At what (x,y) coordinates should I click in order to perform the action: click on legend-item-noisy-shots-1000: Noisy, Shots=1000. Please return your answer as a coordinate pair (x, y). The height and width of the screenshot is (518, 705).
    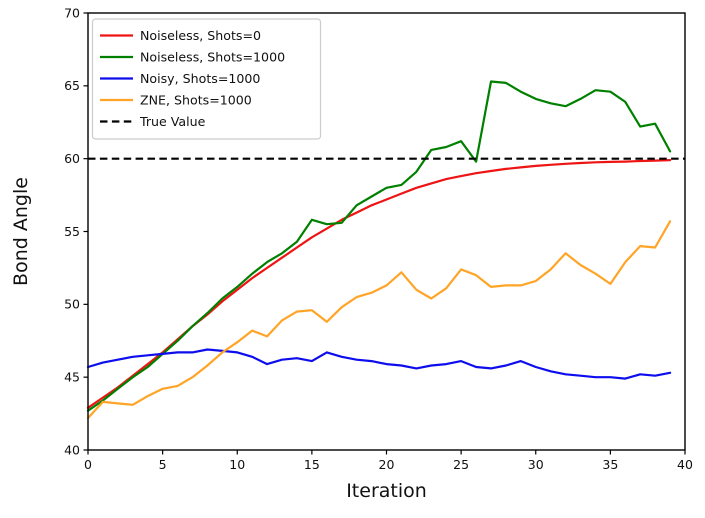
    Looking at the image, I should click on (180, 78).